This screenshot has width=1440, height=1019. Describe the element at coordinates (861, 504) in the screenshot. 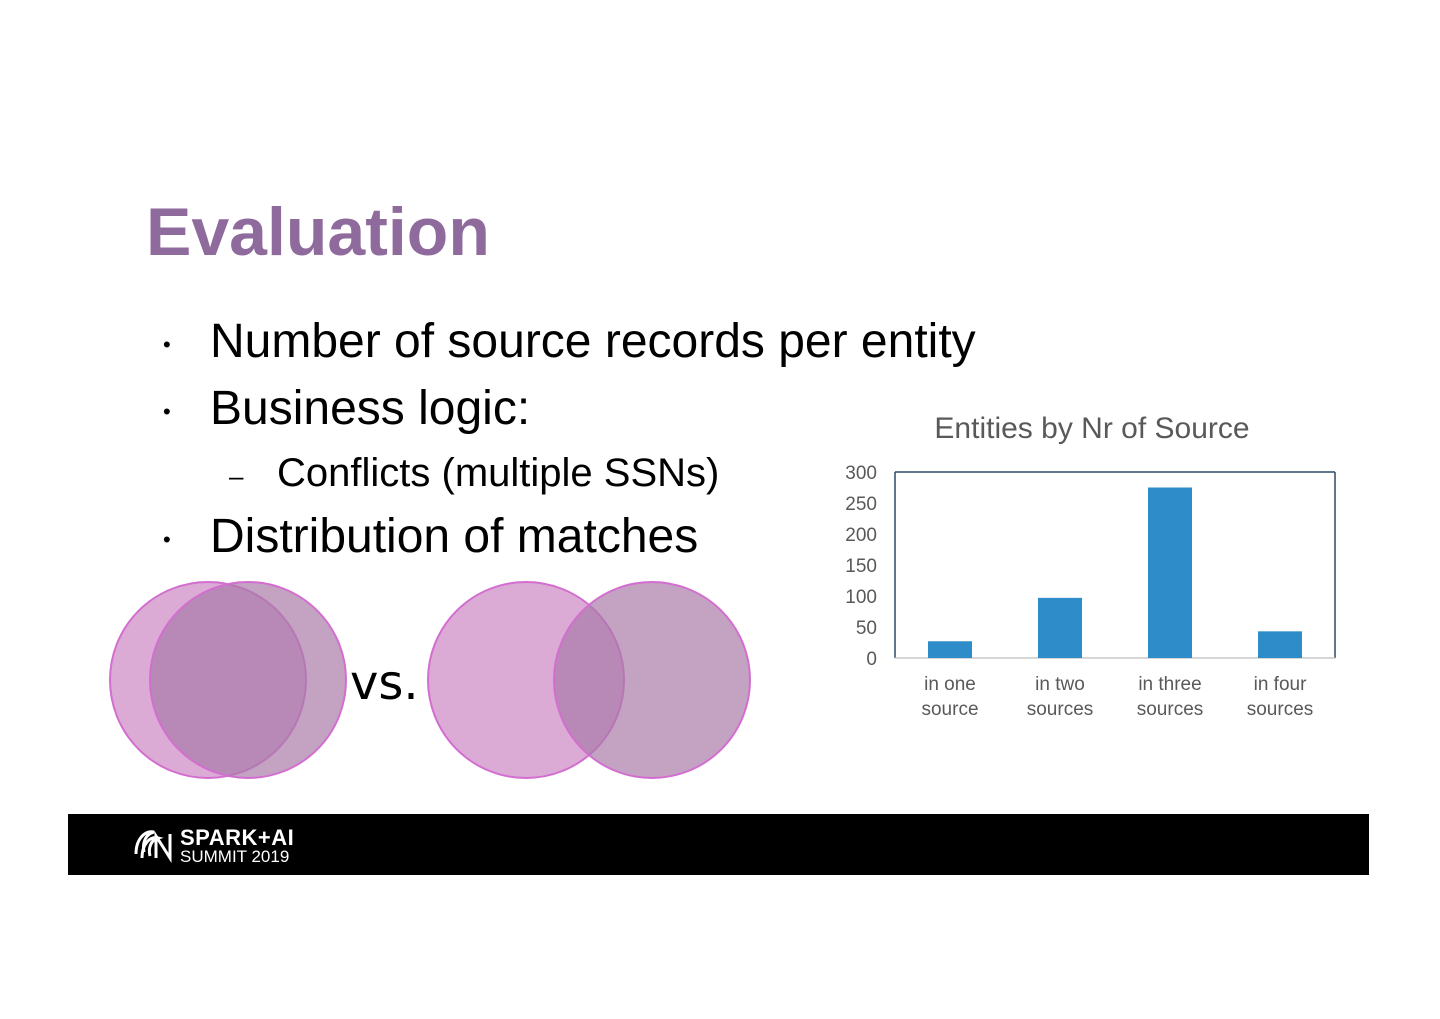

I see `y-tick-label: 250` at that location.